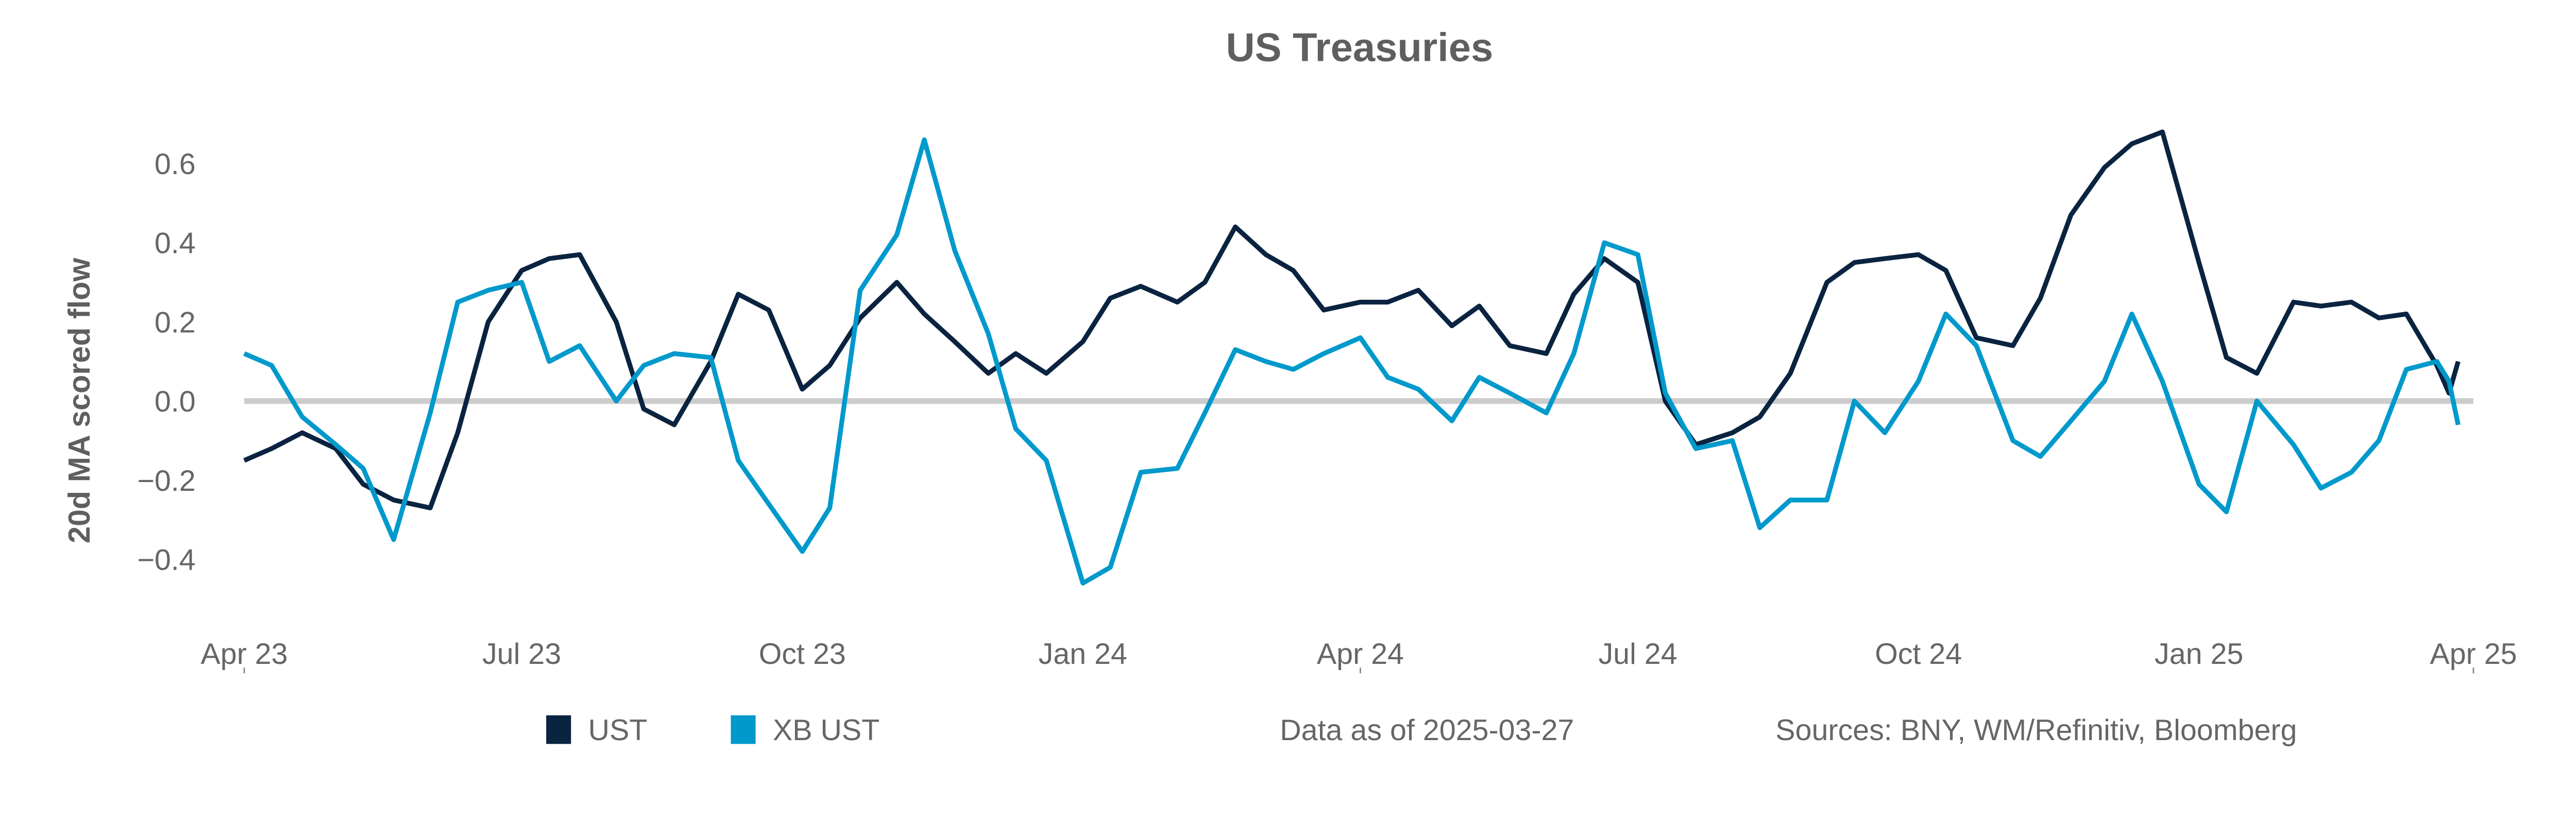 The image size is (2576, 822). Describe the element at coordinates (521, 654) in the screenshot. I see `x-tick-label: Jul 23` at that location.